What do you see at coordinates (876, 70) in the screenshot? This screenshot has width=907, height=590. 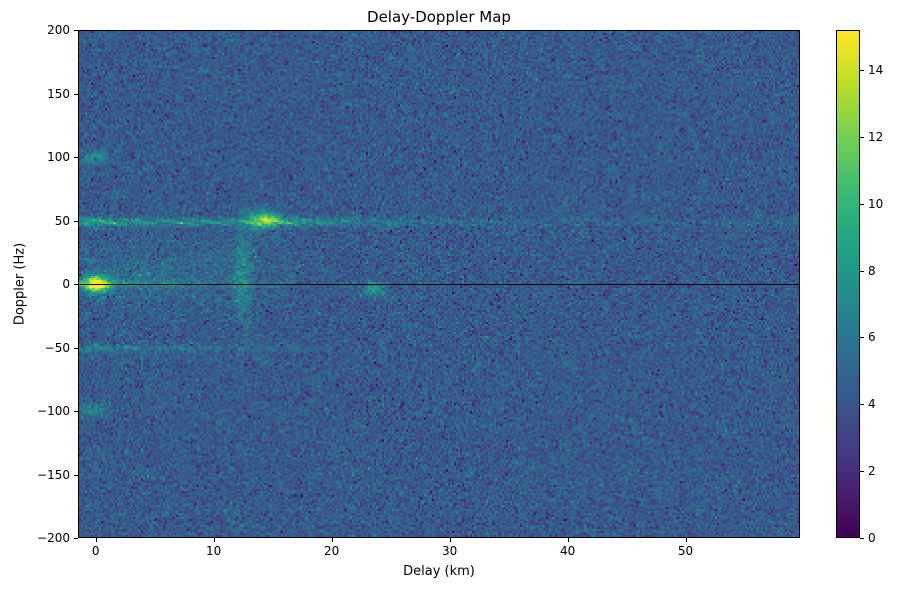 I see `colorbar-tick-label: 14` at bounding box center [876, 70].